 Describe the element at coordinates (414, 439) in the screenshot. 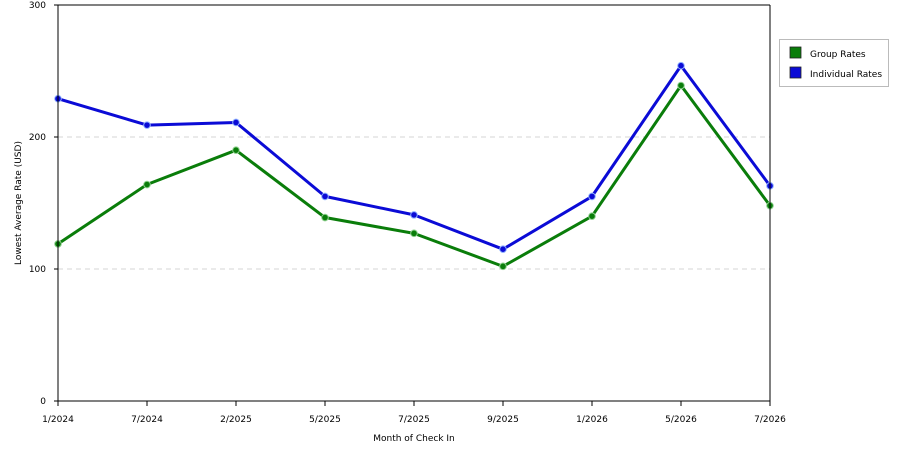

I see `x-axis-title: Month of Check In` at that location.